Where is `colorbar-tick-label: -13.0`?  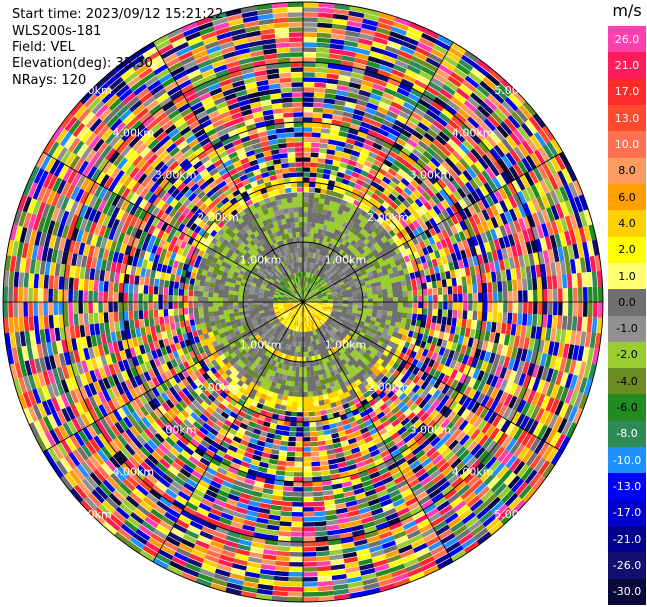
colorbar-tick-label: -13.0 is located at coordinates (627, 487).